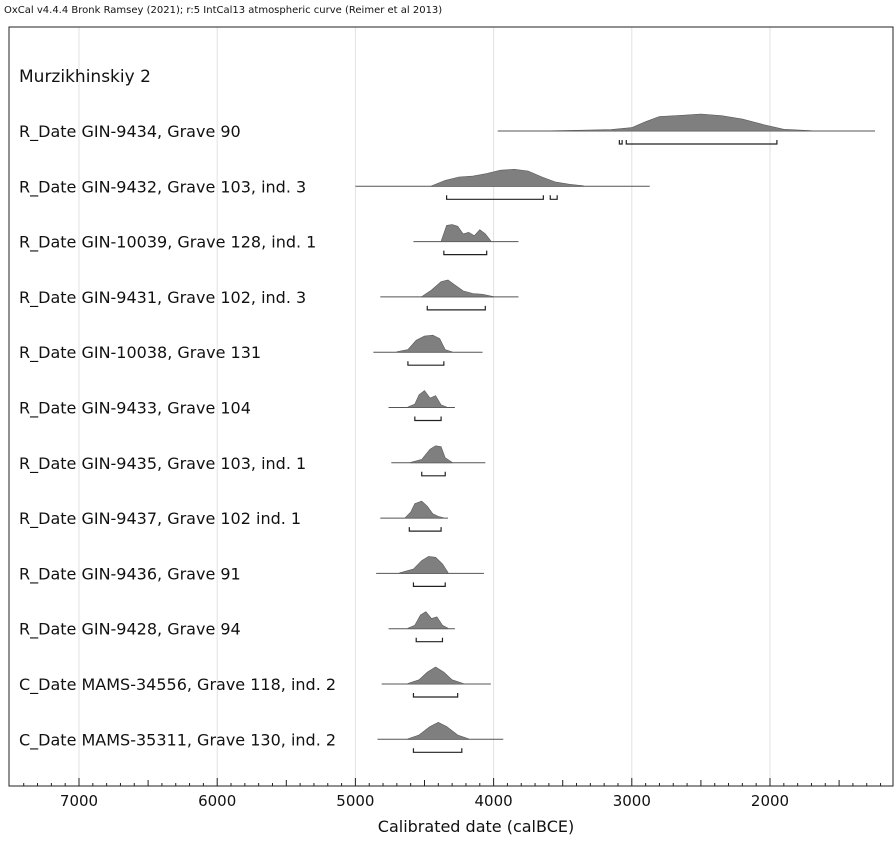  Describe the element at coordinates (632, 801) in the screenshot. I see `tick-label-3000: 3000` at that location.